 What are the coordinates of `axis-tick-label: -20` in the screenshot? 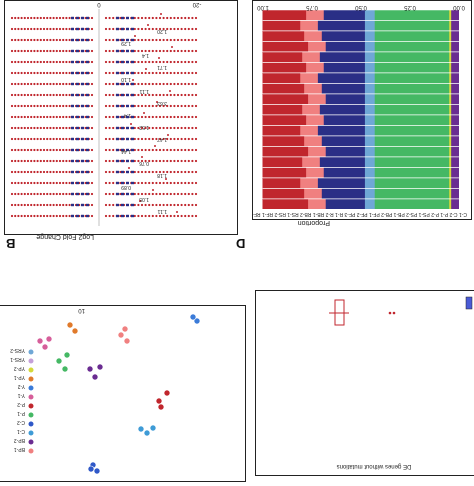 It's located at (196, 4).